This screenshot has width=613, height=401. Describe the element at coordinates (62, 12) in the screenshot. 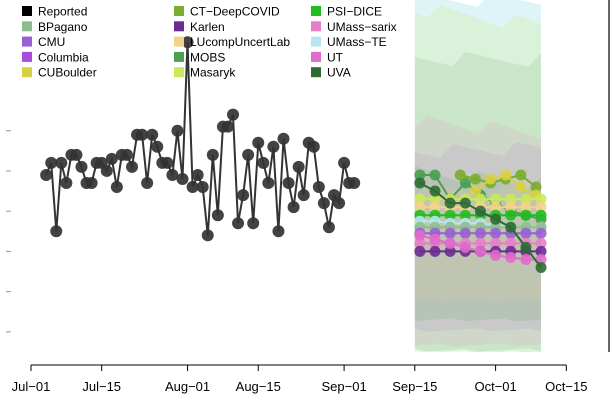

I see `legend-label: Reported` at that location.